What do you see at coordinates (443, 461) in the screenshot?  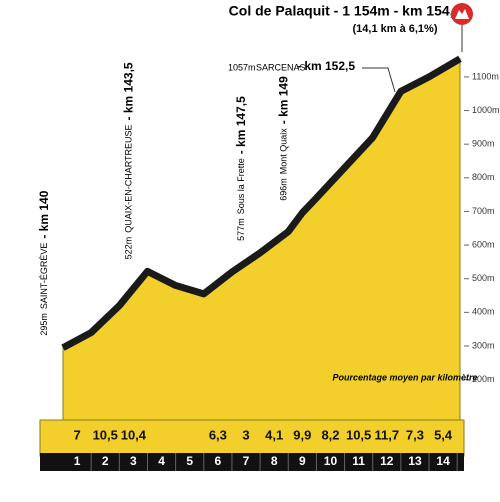 I see `x-tick-label: 14` at bounding box center [443, 461].